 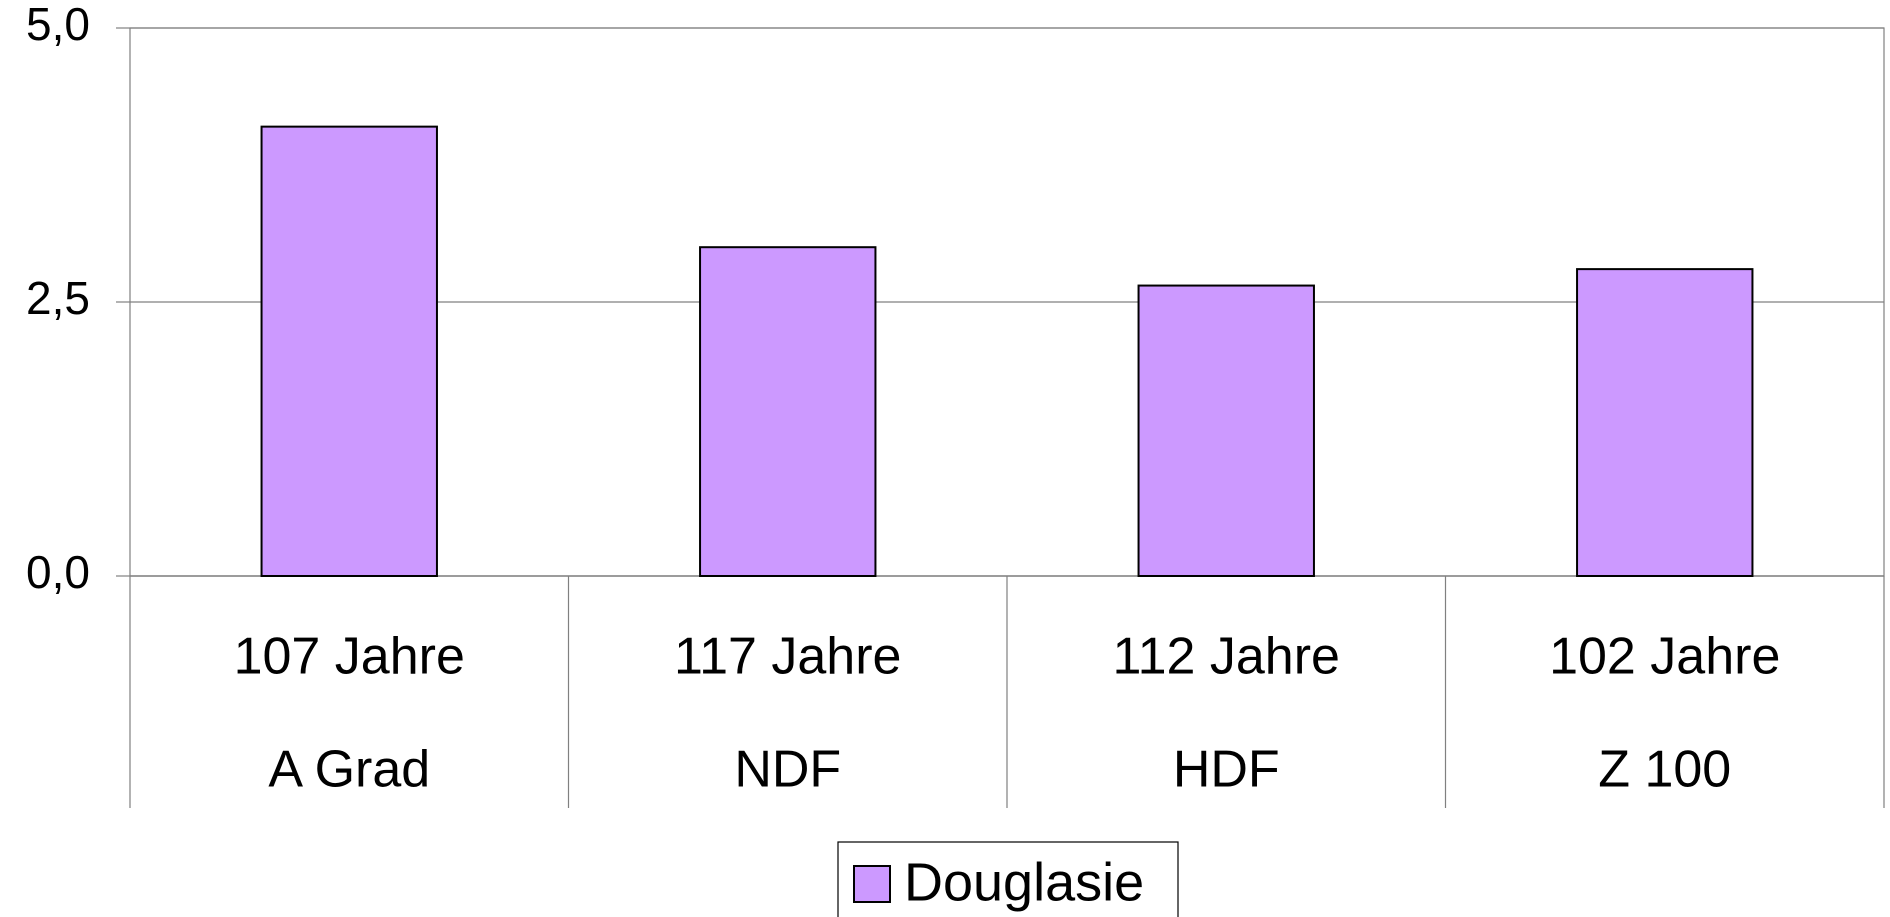 What do you see at coordinates (1664, 657) in the screenshot?
I see `x-tick-label: 102 Jahre` at bounding box center [1664, 657].